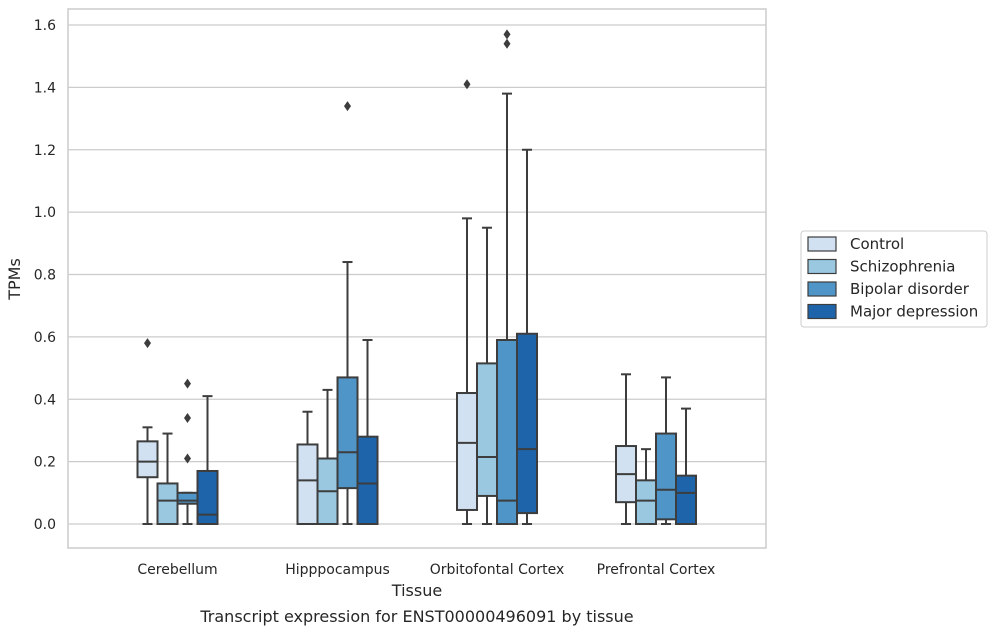  I want to click on legend-frame, so click(894, 279).